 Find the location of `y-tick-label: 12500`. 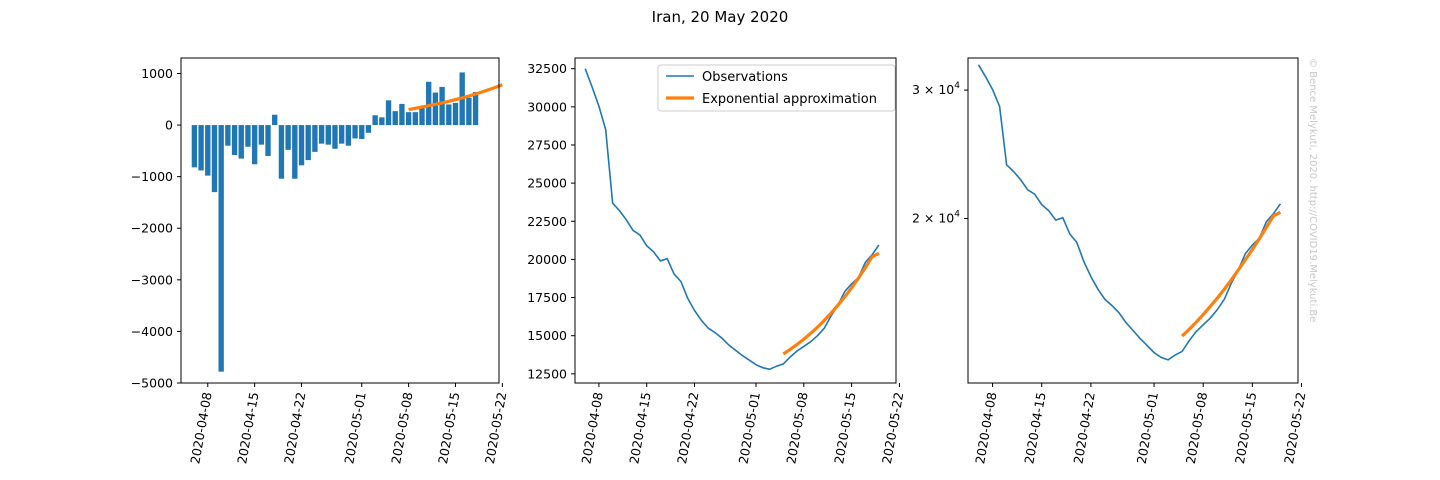

y-tick-label: 12500 is located at coordinates (547, 373).